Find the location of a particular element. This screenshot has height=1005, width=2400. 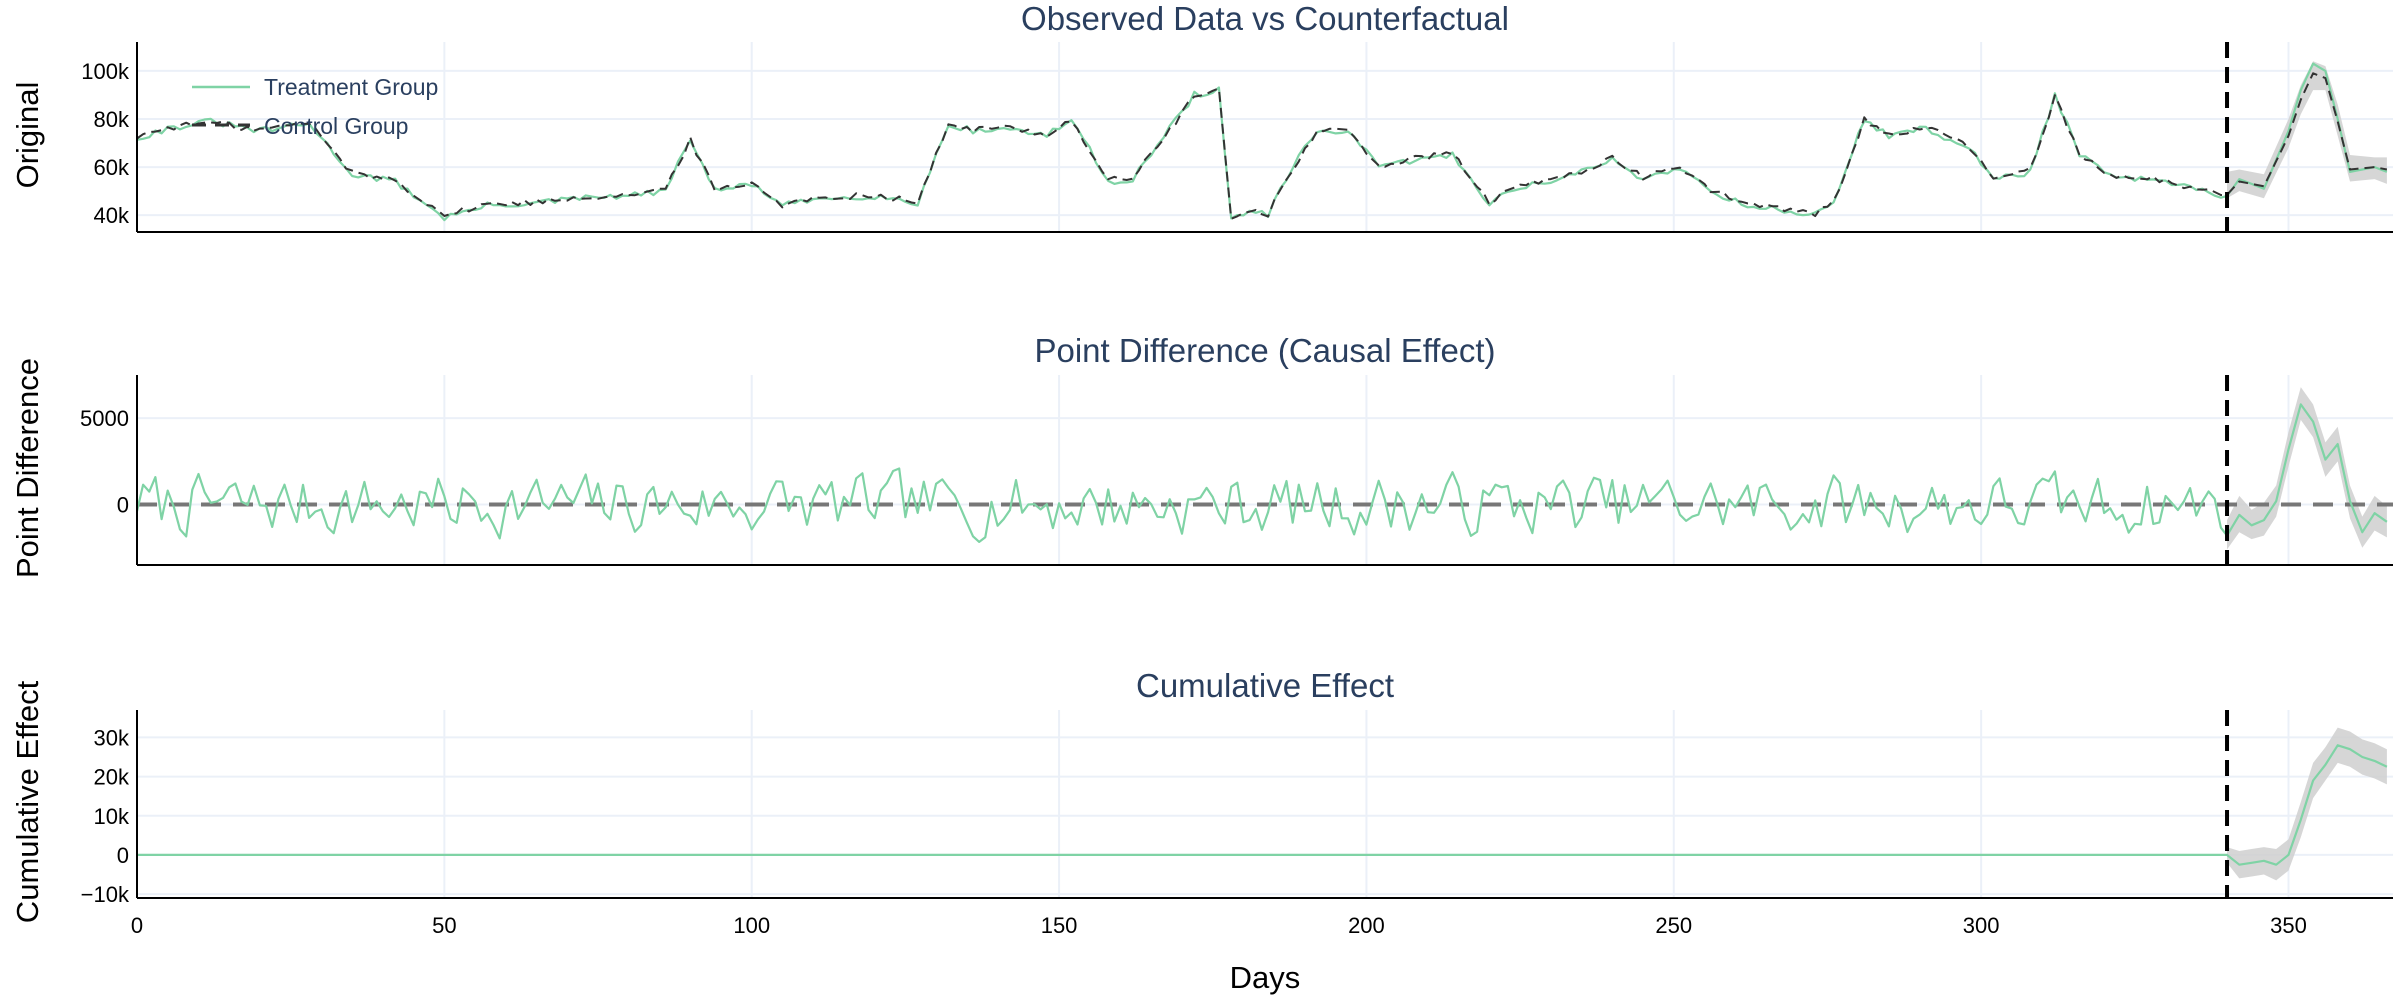

legend-label-treatment: Treatment Group is located at coordinates (351, 87).